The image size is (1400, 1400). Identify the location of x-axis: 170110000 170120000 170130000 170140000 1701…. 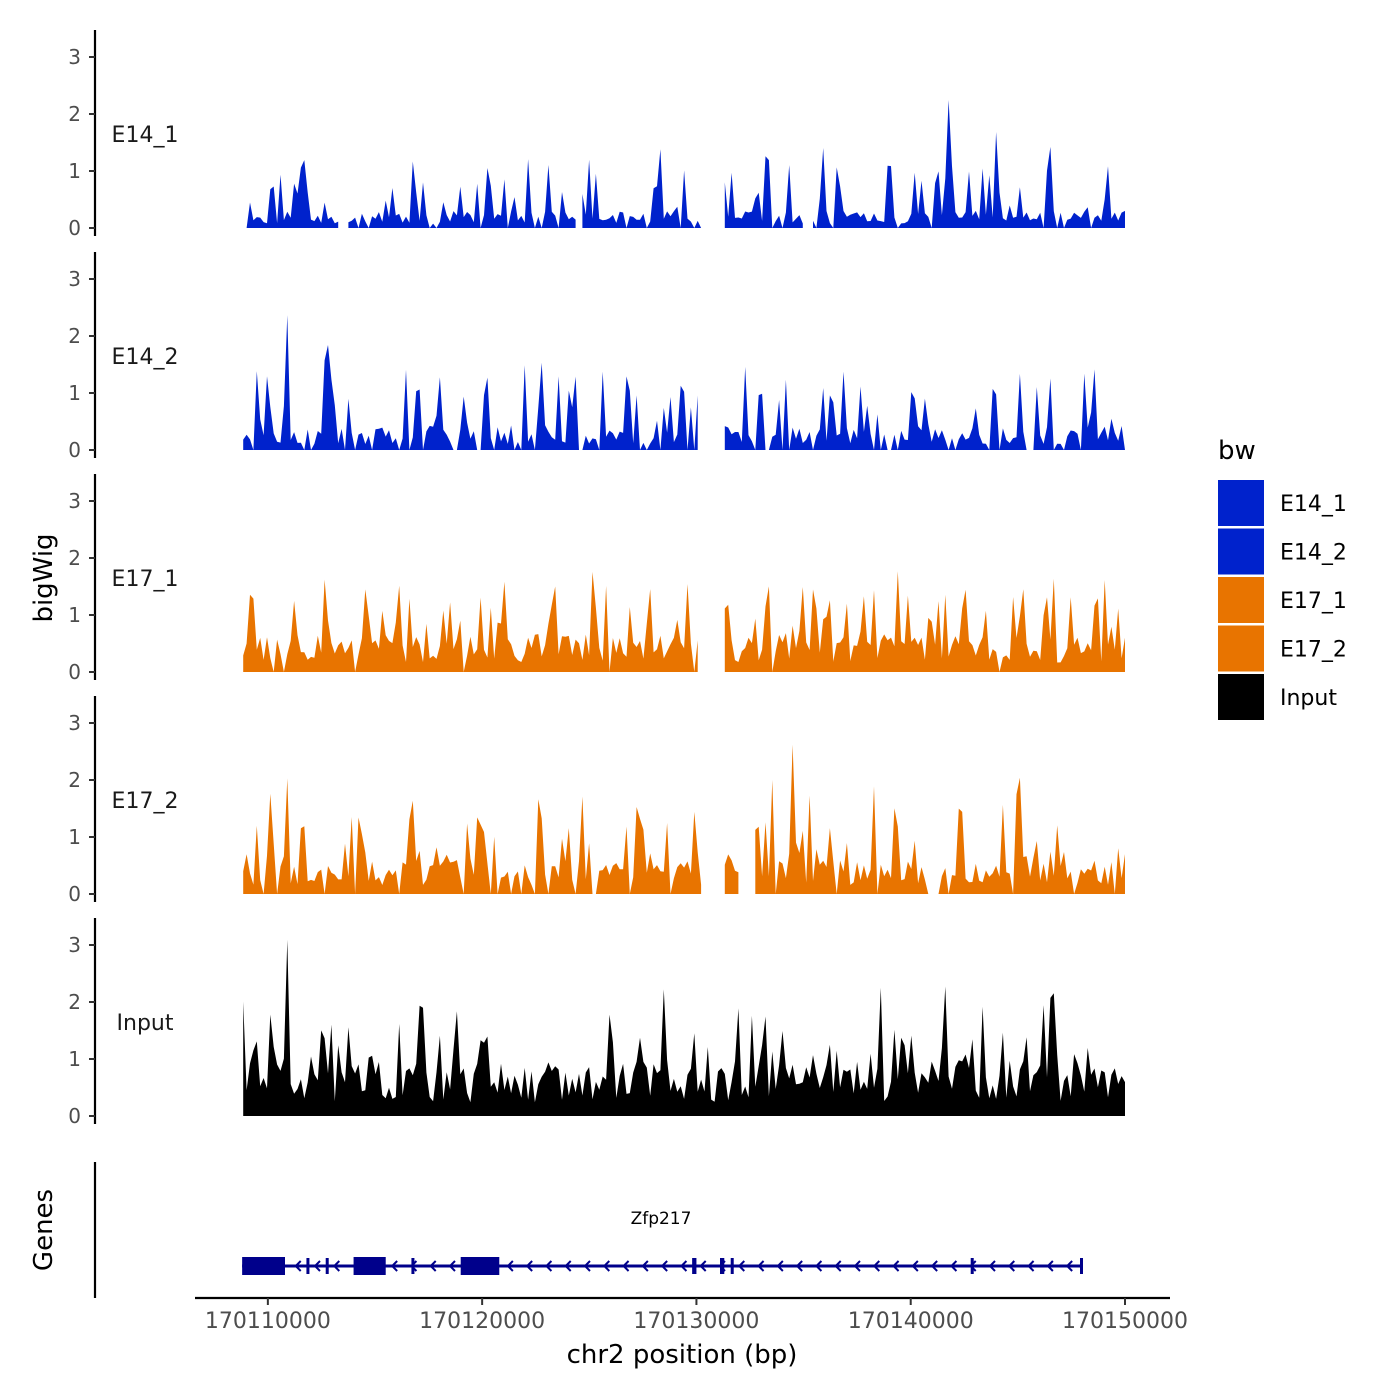
(691, 1333).